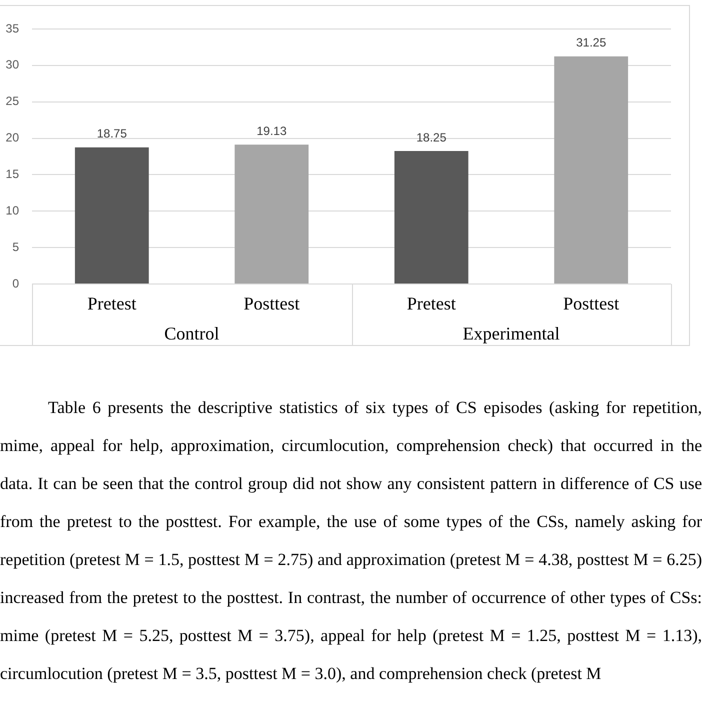 The height and width of the screenshot is (705, 702). What do you see at coordinates (591, 43) in the screenshot?
I see `data-label: 31.25` at bounding box center [591, 43].